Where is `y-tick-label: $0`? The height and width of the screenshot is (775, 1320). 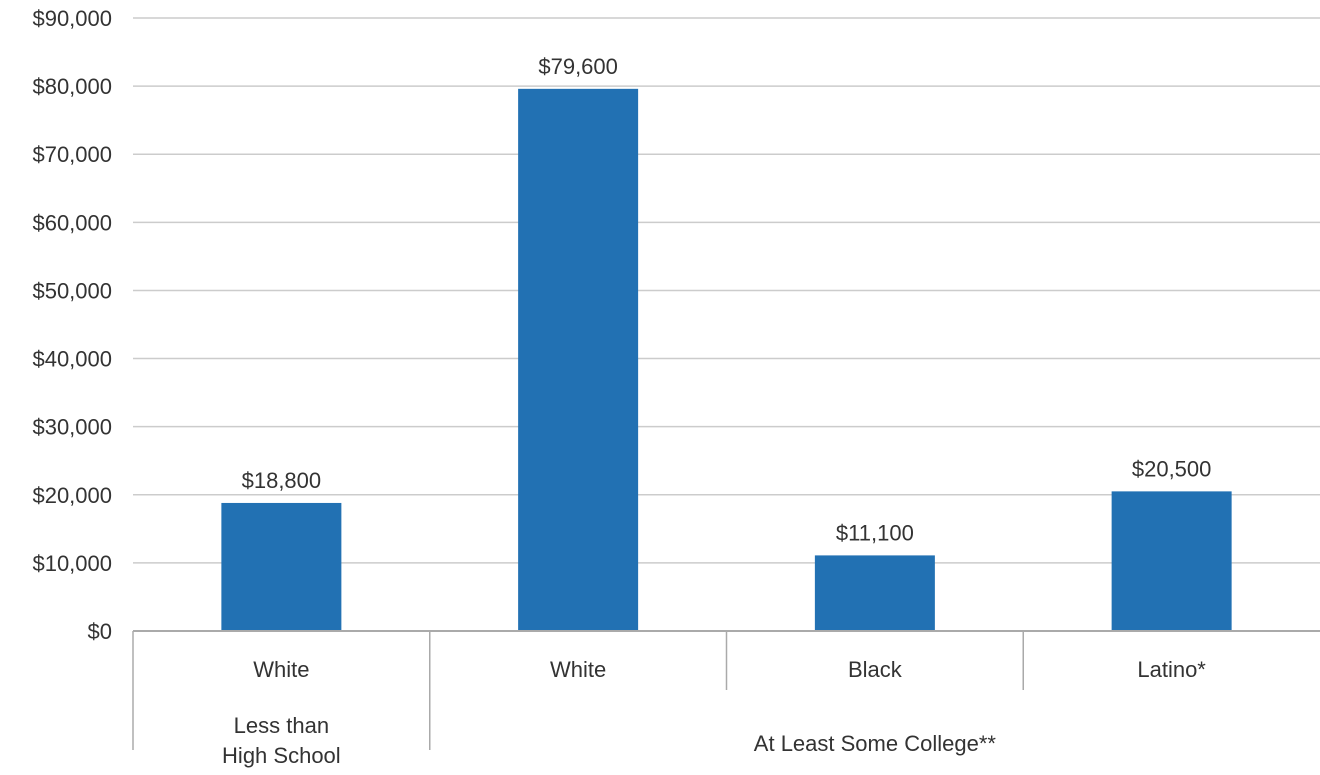 y-tick-label: $0 is located at coordinates (100, 631).